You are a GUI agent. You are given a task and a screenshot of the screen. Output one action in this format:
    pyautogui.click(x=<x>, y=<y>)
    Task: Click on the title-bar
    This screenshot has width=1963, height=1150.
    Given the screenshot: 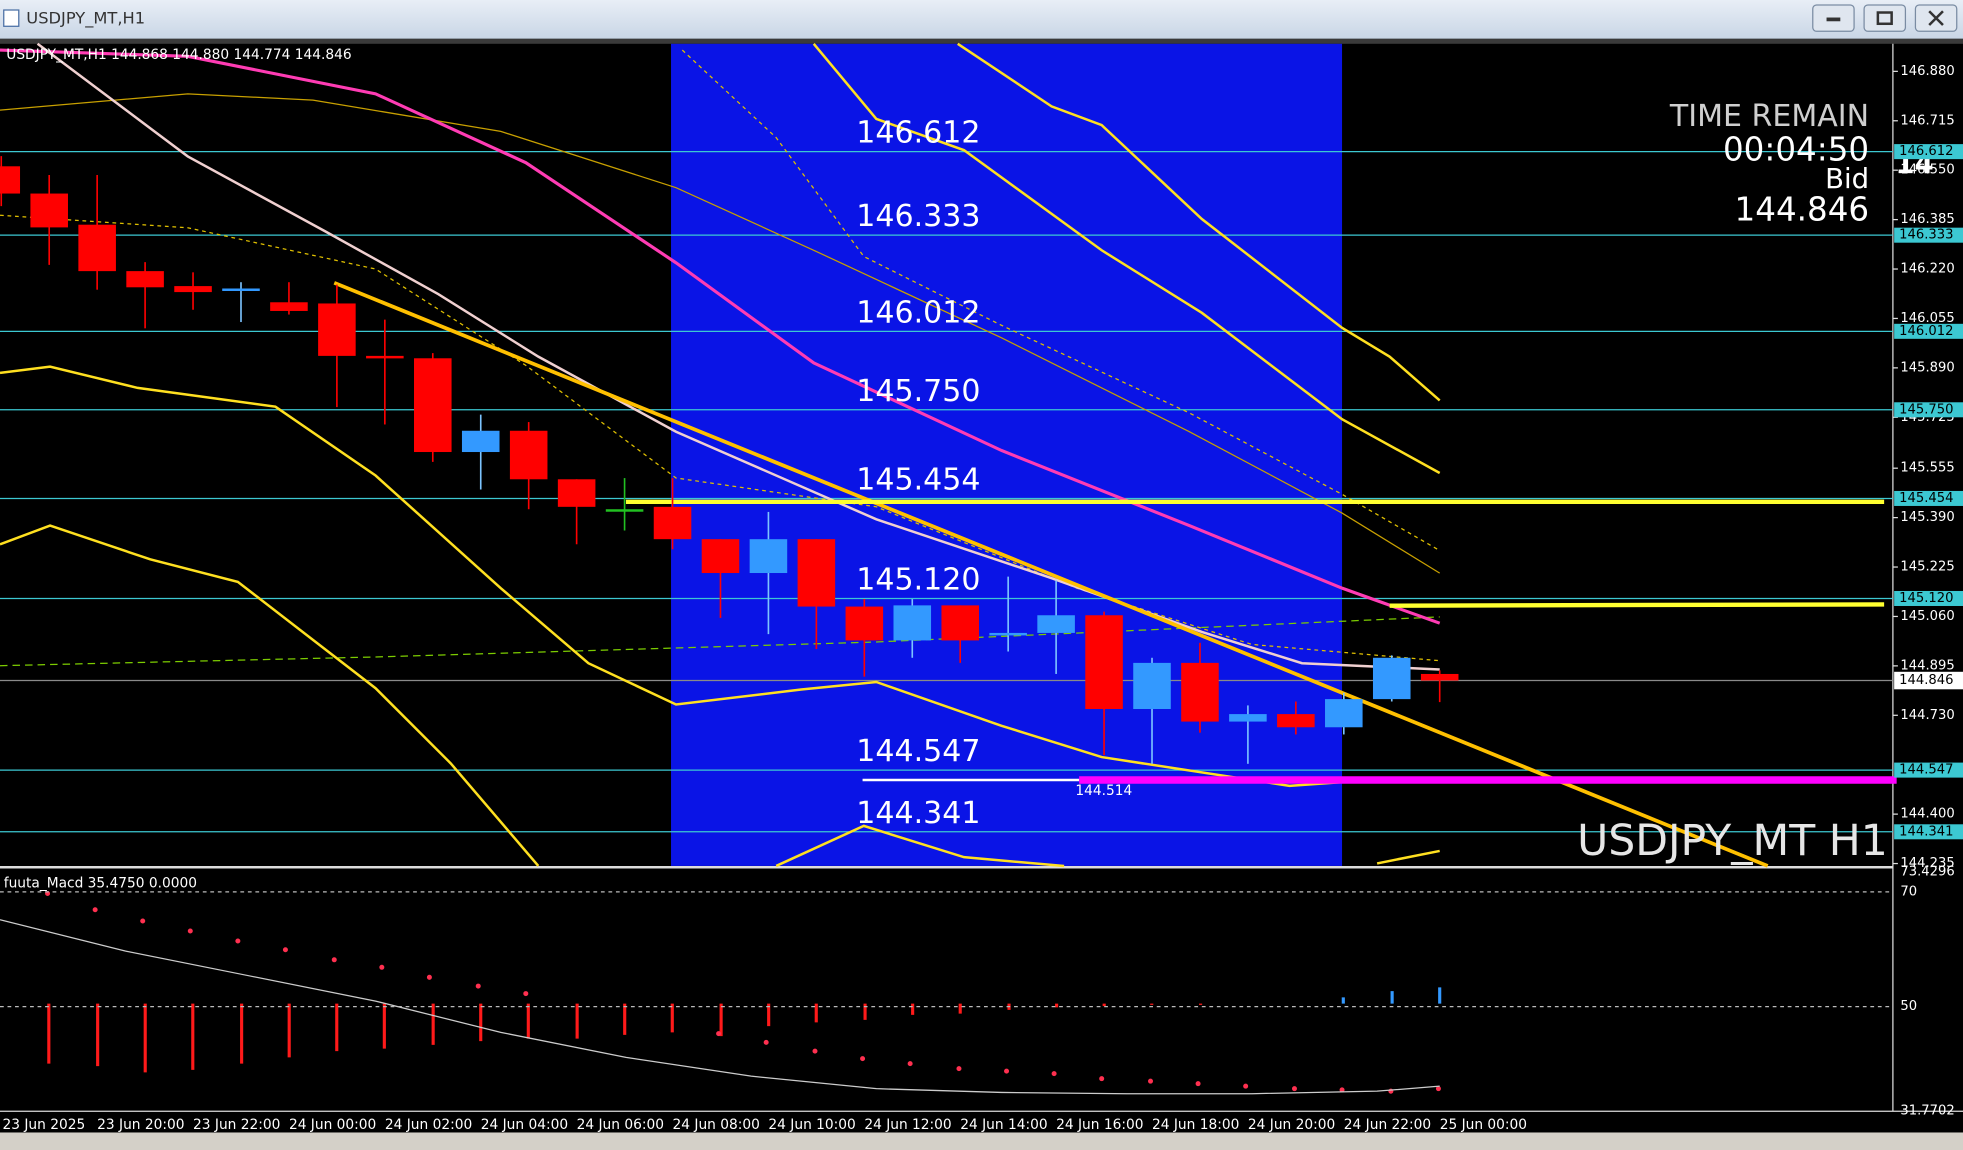 What is the action you would take?
    pyautogui.click(x=981, y=19)
    